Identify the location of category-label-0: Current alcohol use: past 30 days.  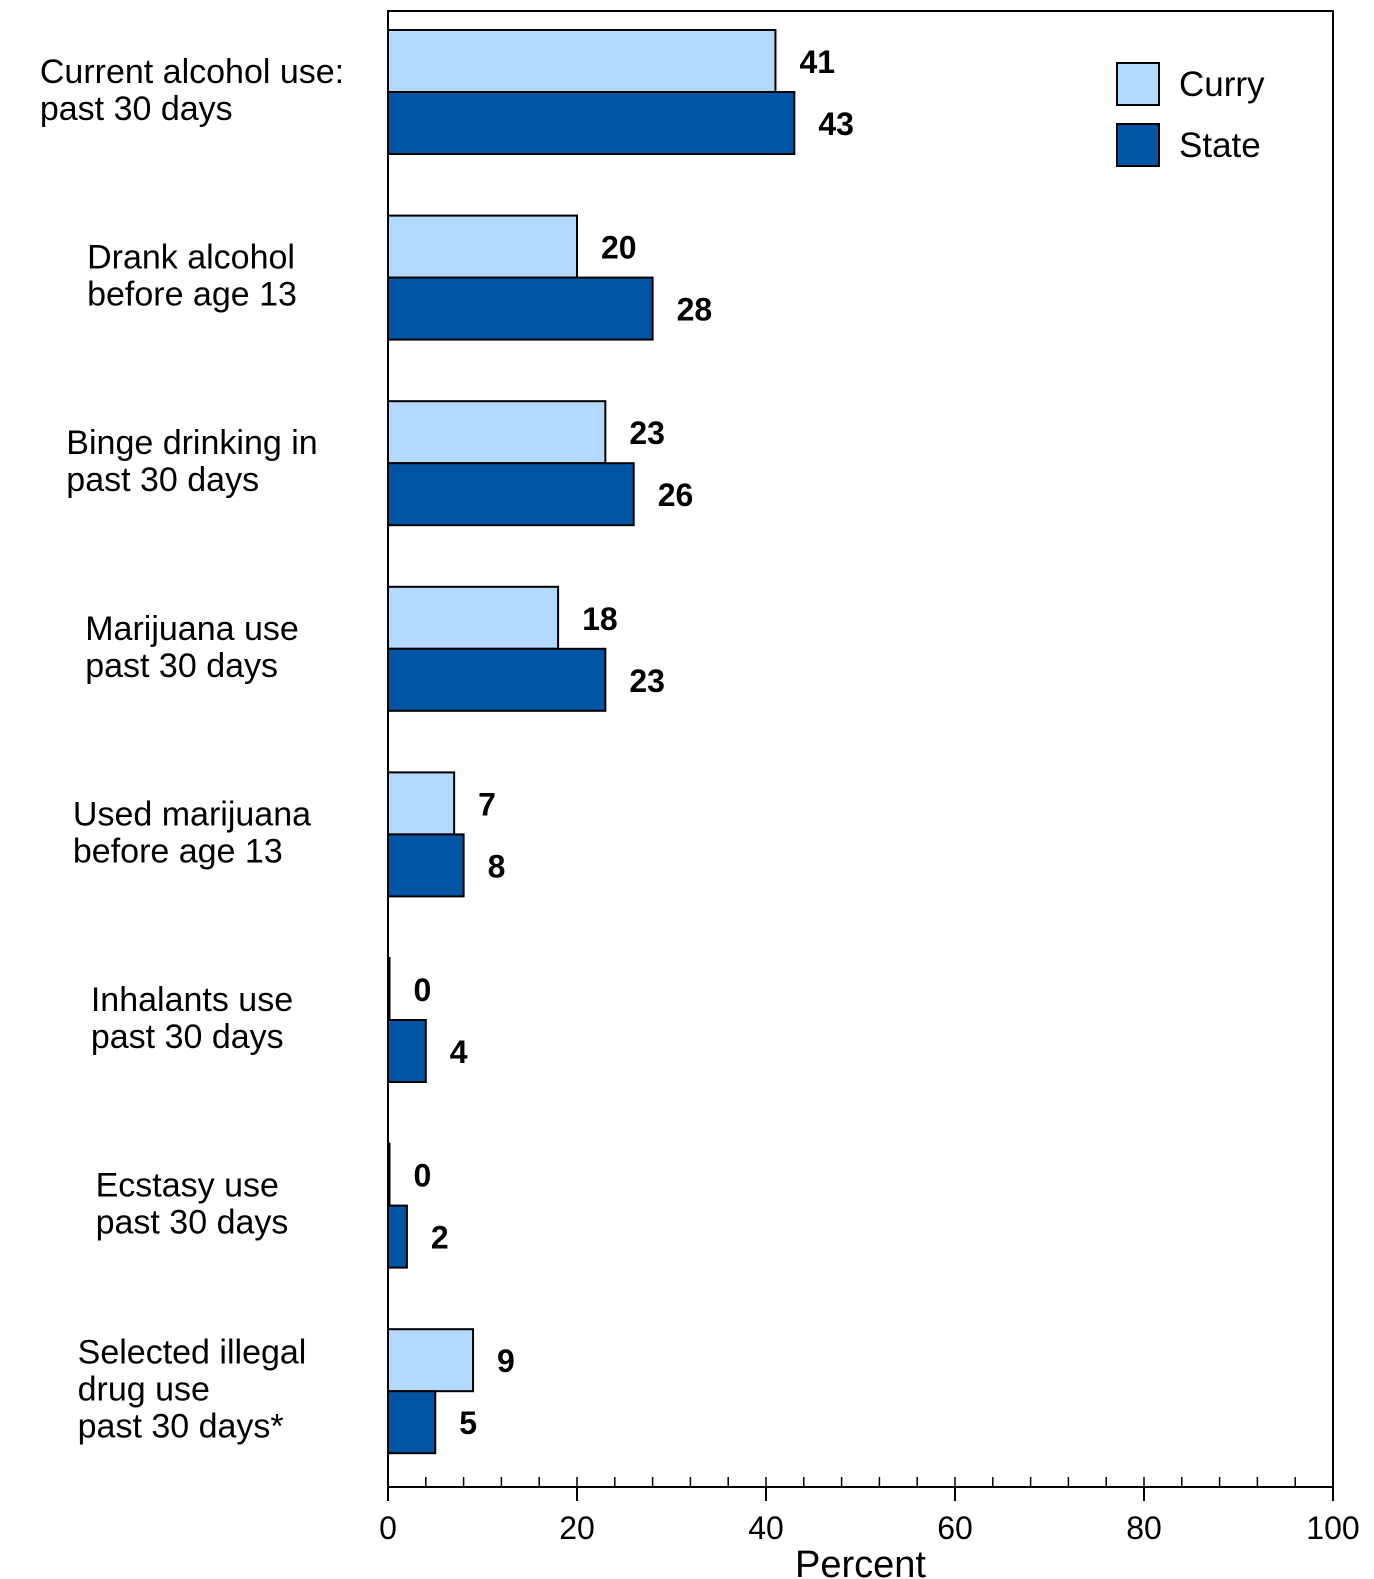
(192, 90).